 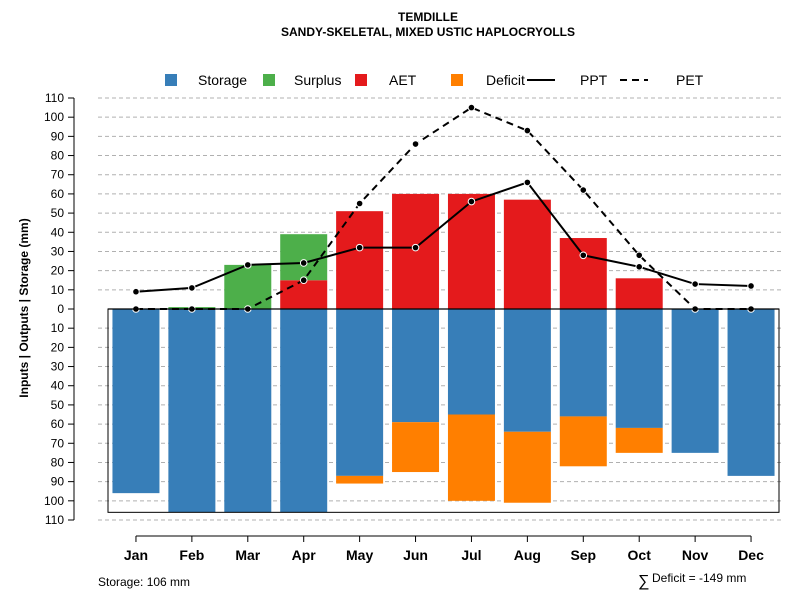 I want to click on x-tick-label: May, so click(x=359, y=555).